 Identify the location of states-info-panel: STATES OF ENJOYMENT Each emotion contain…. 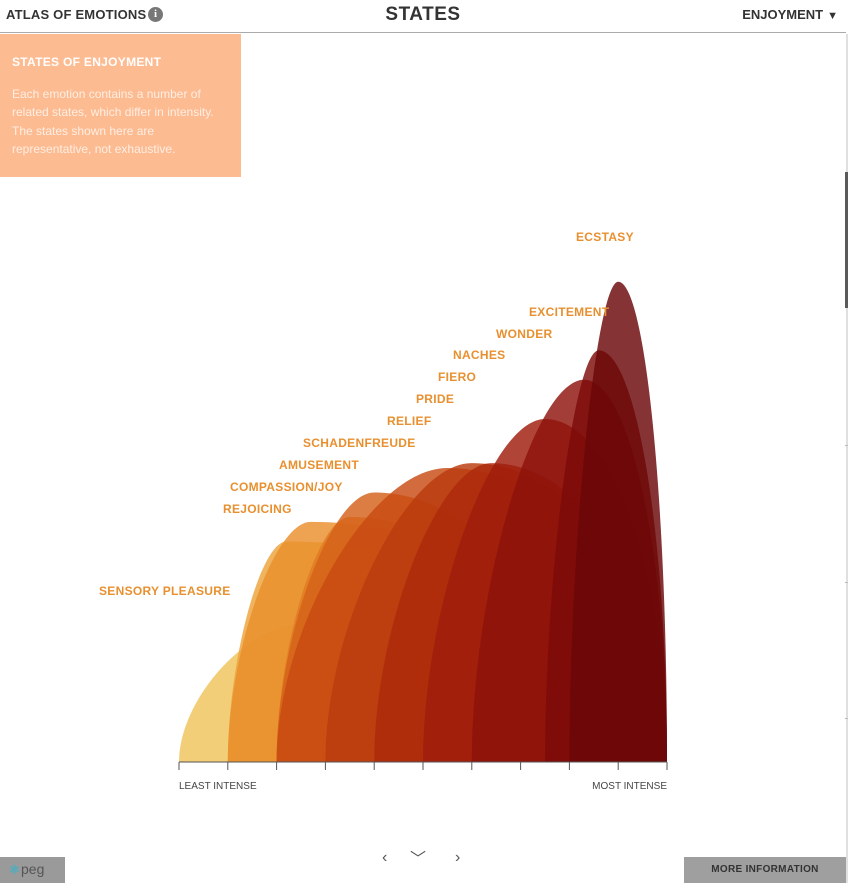
(120, 105).